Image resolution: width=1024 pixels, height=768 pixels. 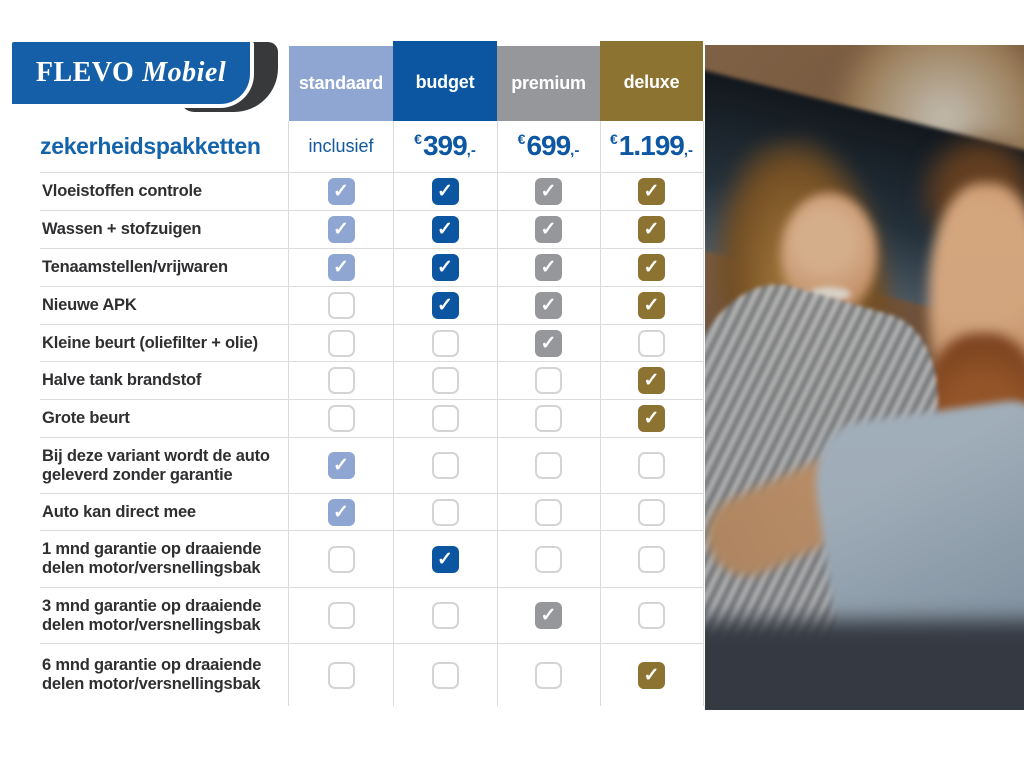 I want to click on grid-line-vertical, so click(x=393, y=413).